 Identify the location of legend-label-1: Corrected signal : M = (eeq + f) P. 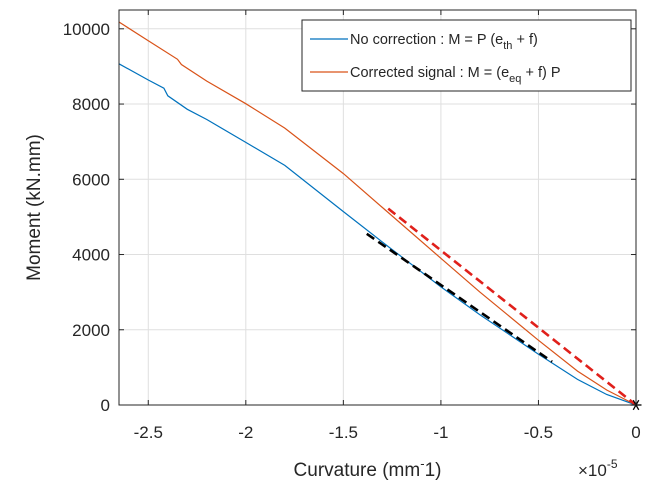
(455, 75).